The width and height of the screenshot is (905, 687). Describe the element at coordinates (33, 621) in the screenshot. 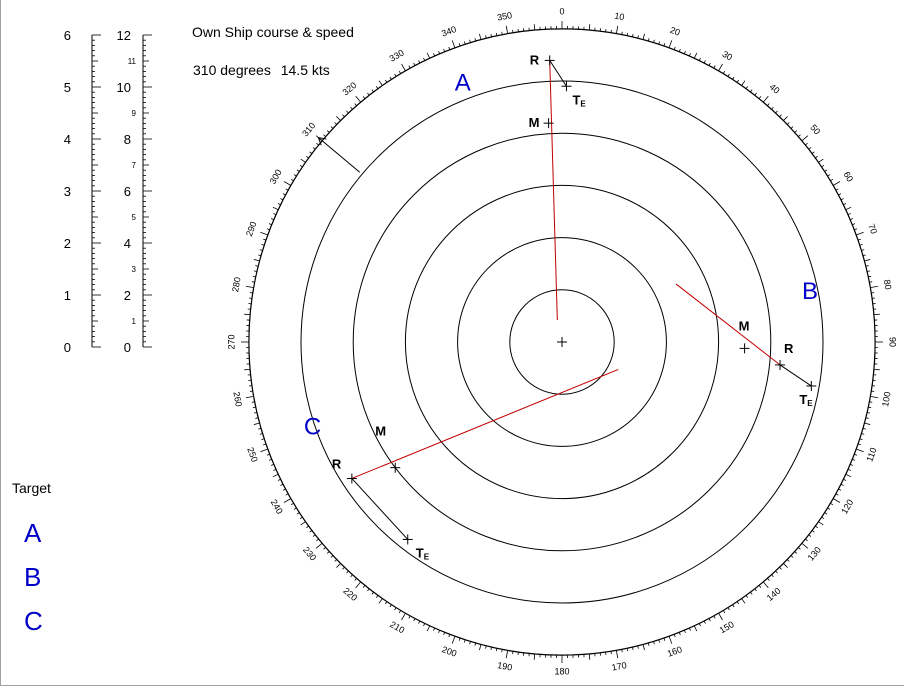

I see `target-item-c: C` at that location.